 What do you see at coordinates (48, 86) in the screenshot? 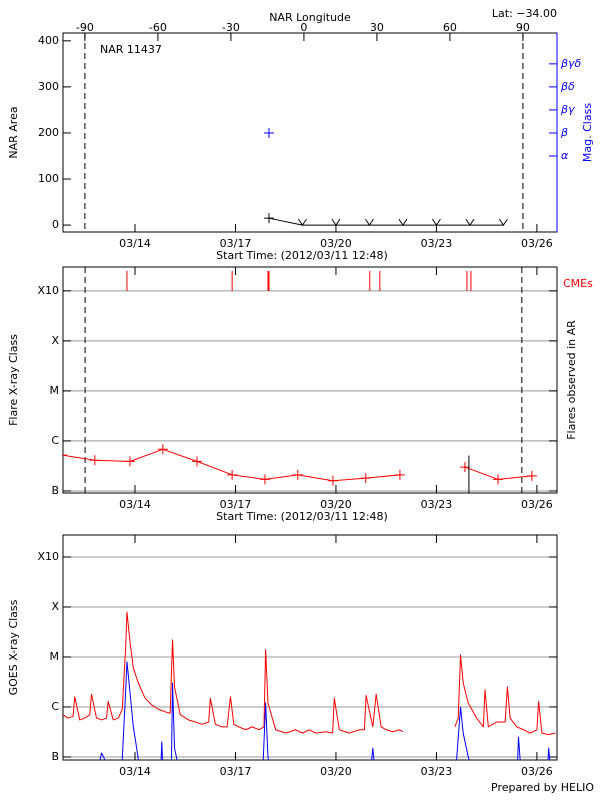
I see `y-tick-label: 300` at bounding box center [48, 86].